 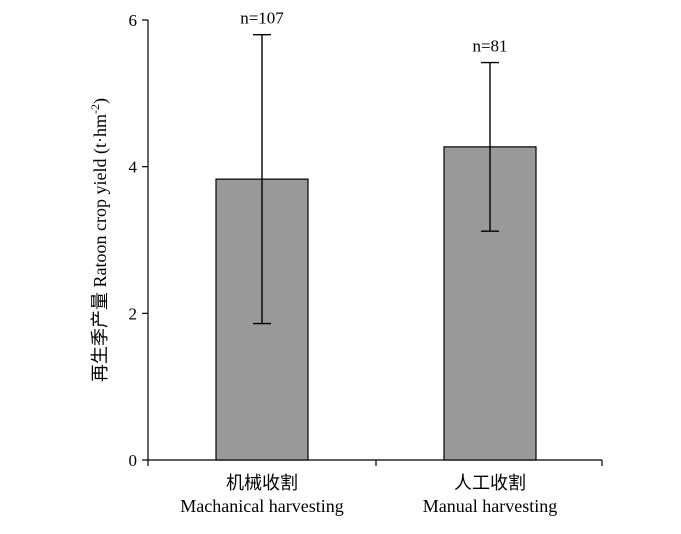 What do you see at coordinates (262, 18) in the screenshot?
I see `sample-size-label: n=107` at bounding box center [262, 18].